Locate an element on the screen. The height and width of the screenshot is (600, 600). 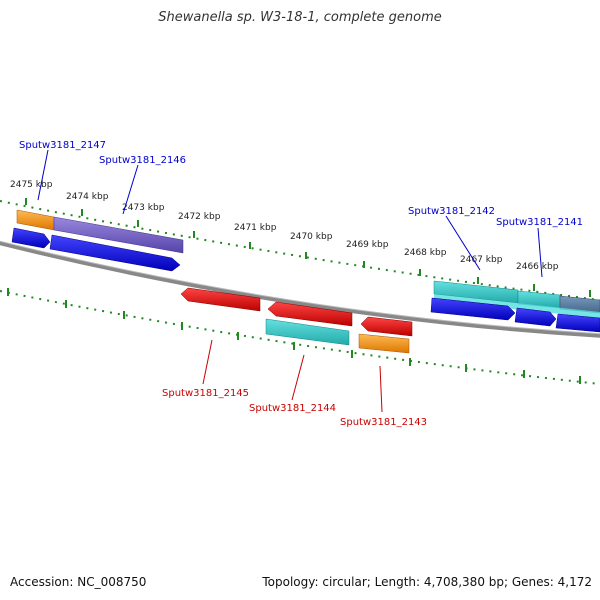
reverse-genes is located at coordinates (296, 320).